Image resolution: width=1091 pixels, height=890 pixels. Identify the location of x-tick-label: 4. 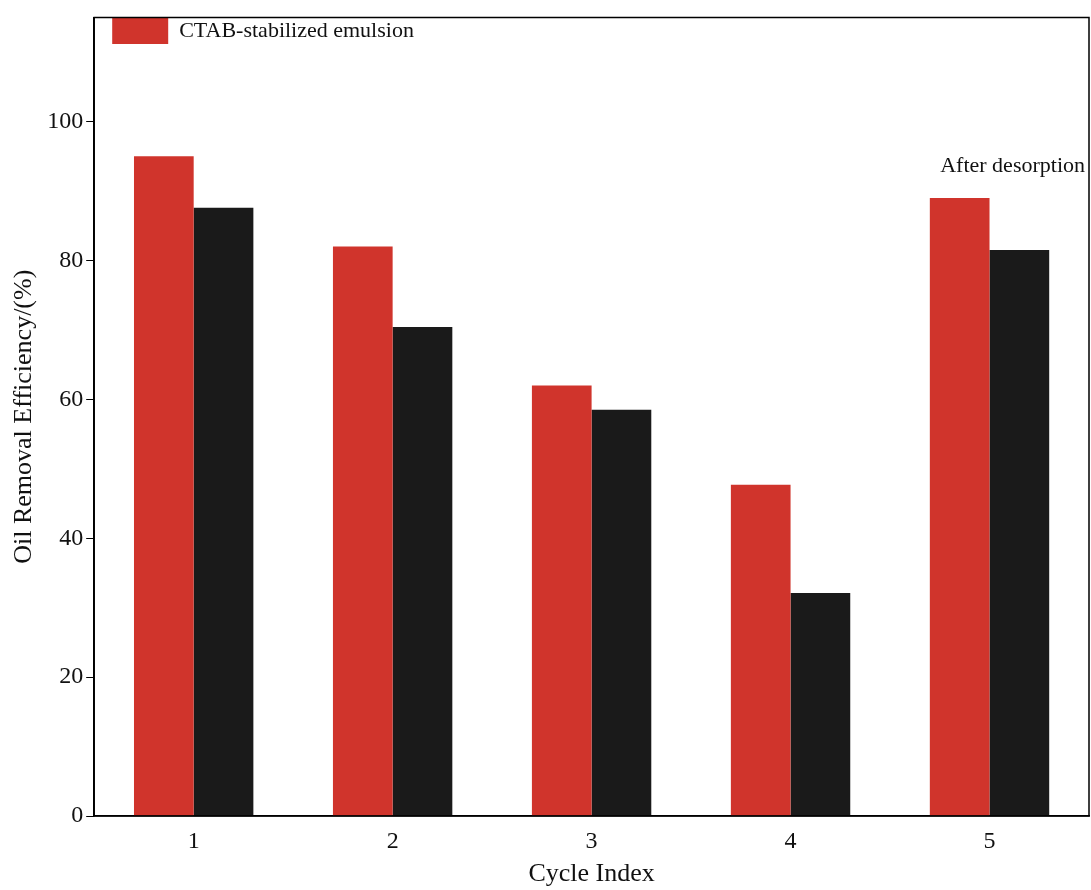
(790, 839).